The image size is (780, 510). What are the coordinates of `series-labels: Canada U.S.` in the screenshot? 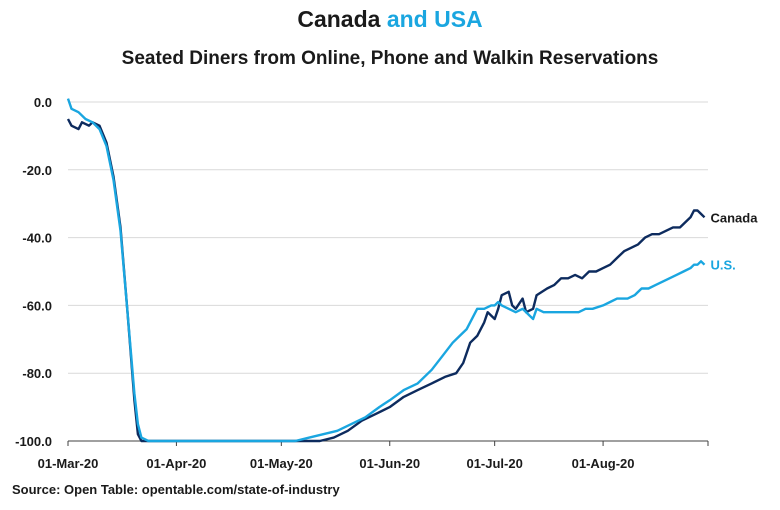 It's located at (735, 241).